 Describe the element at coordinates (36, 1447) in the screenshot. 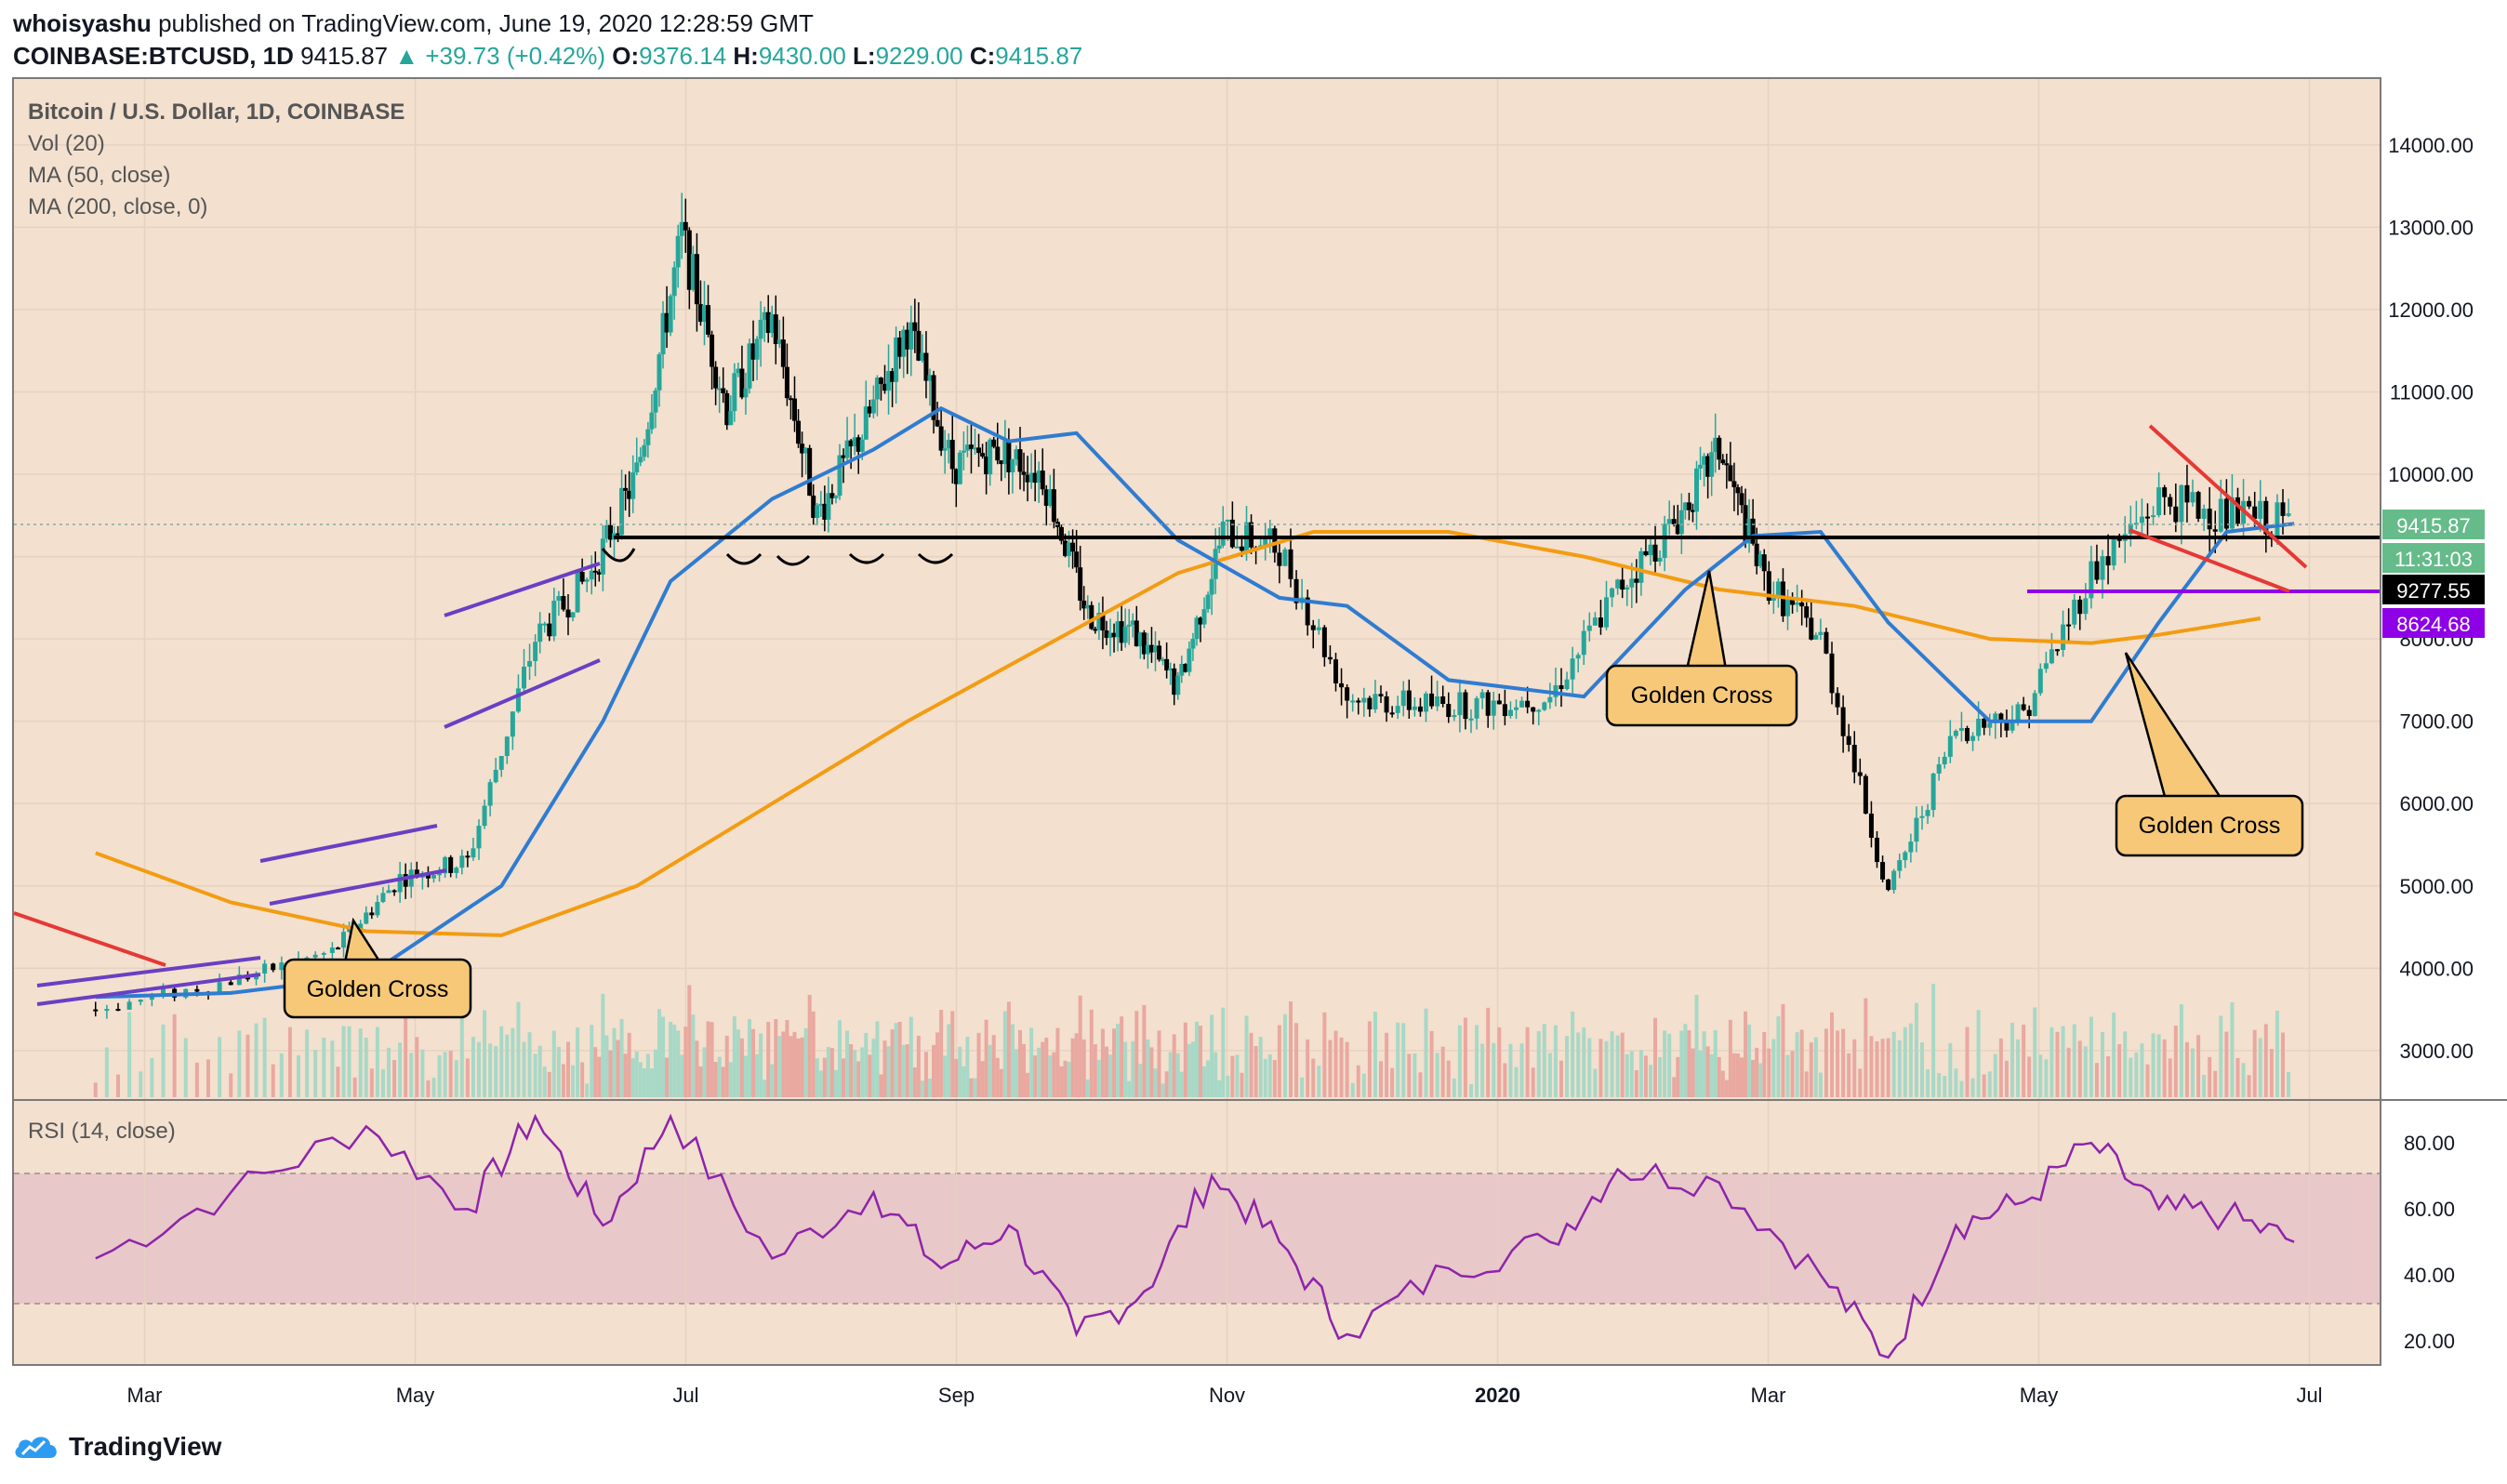

I see `tradingview-cloud-icon` at that location.